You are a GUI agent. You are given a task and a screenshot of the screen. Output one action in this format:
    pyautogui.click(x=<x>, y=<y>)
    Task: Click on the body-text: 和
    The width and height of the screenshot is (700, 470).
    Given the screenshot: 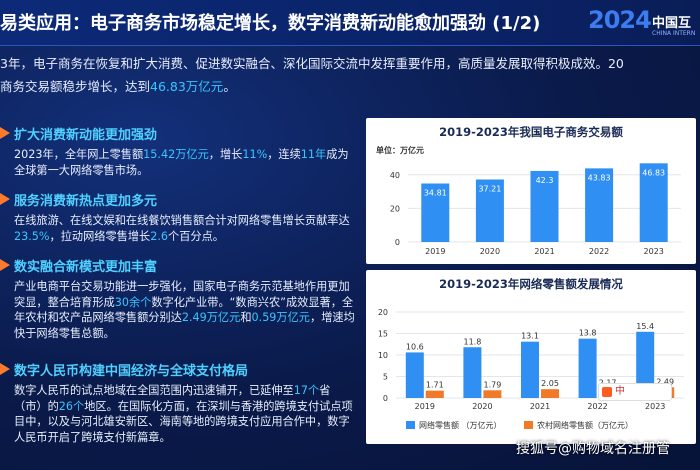 What is the action you would take?
    pyautogui.click(x=246, y=317)
    